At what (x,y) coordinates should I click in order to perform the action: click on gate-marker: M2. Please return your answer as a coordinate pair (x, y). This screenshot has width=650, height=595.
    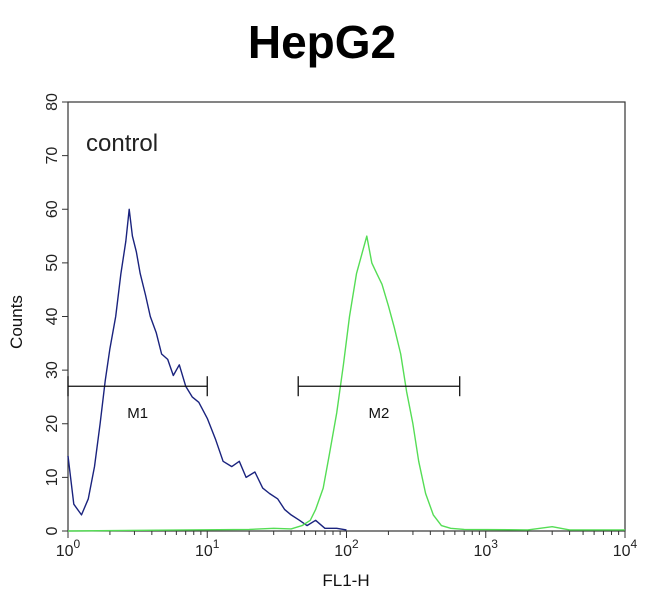
    Looking at the image, I should click on (379, 399).